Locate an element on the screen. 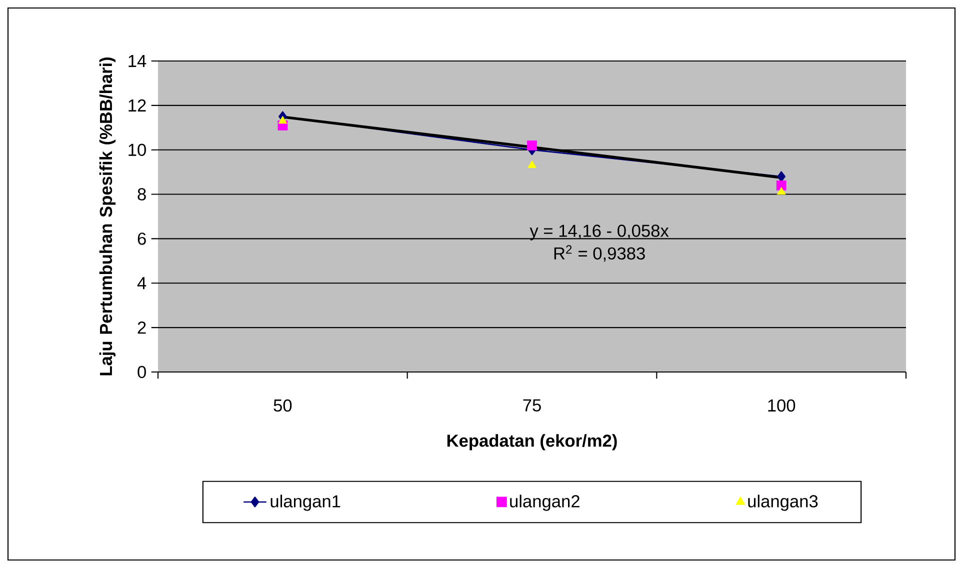  y-tick-label: 14 is located at coordinates (137, 61).